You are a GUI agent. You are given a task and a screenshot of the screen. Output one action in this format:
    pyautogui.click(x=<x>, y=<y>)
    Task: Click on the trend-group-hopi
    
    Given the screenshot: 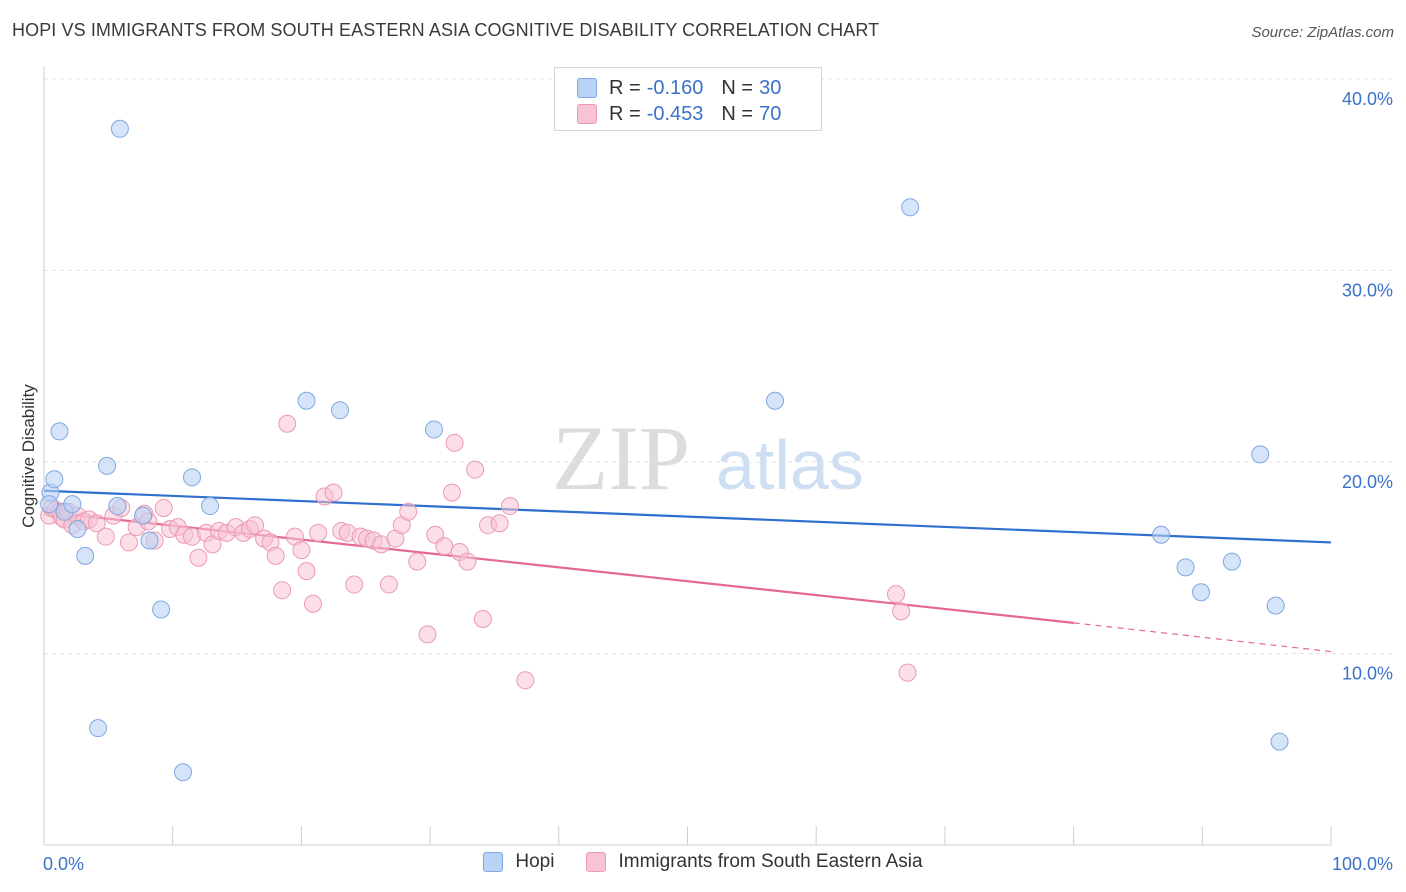 What is the action you would take?
    pyautogui.click(x=687, y=516)
    